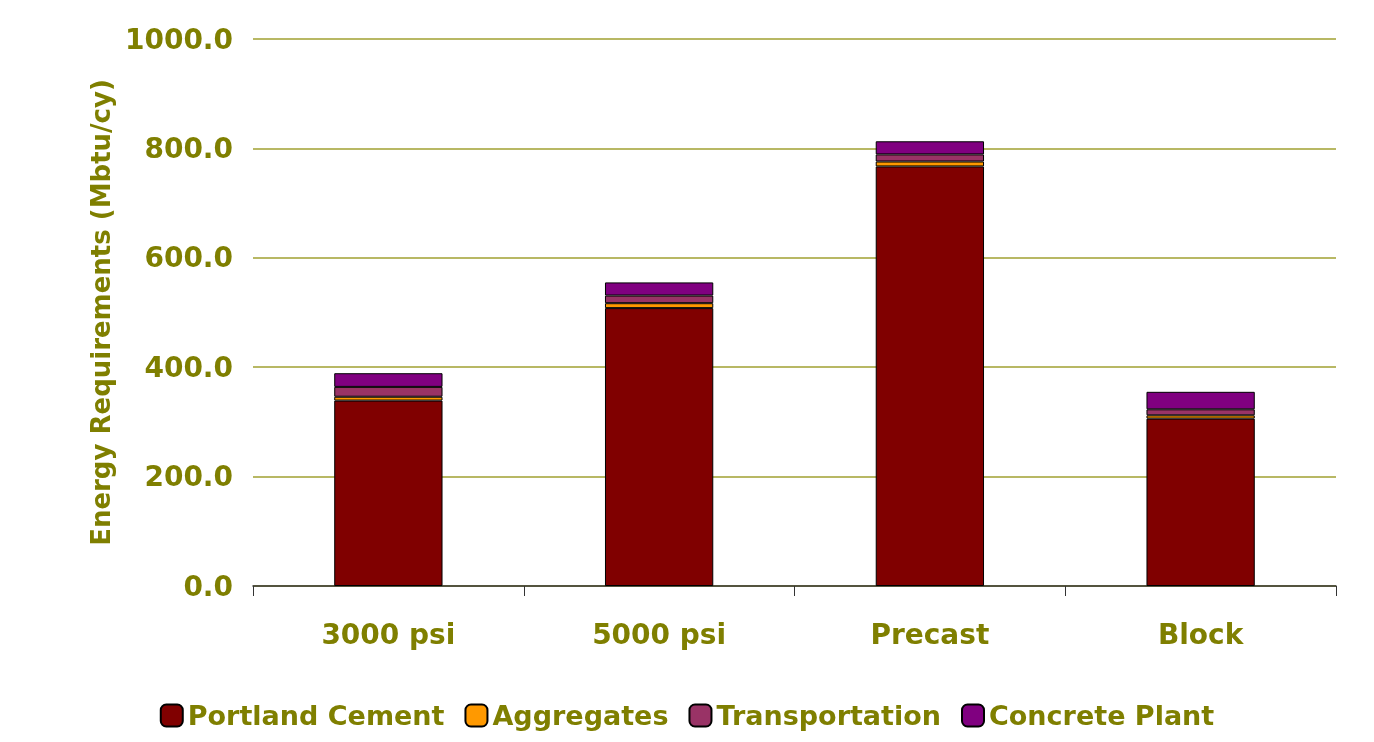 The image size is (1374, 742). I want to click on legend-label: Portland Cement, so click(316, 715).